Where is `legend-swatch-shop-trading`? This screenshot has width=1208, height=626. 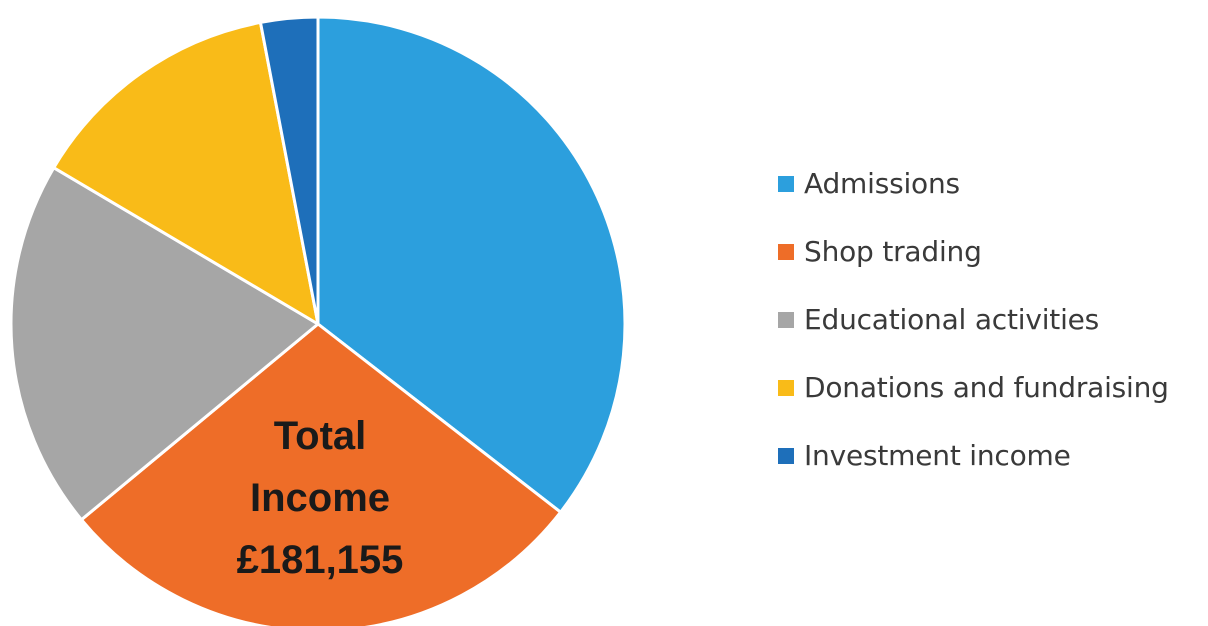
legend-swatch-shop-trading is located at coordinates (786, 251).